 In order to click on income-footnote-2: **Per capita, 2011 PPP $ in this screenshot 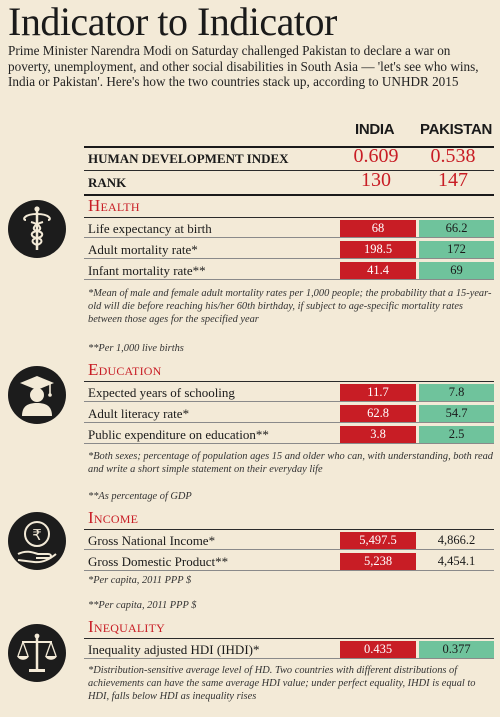, I will do `click(142, 605)`.